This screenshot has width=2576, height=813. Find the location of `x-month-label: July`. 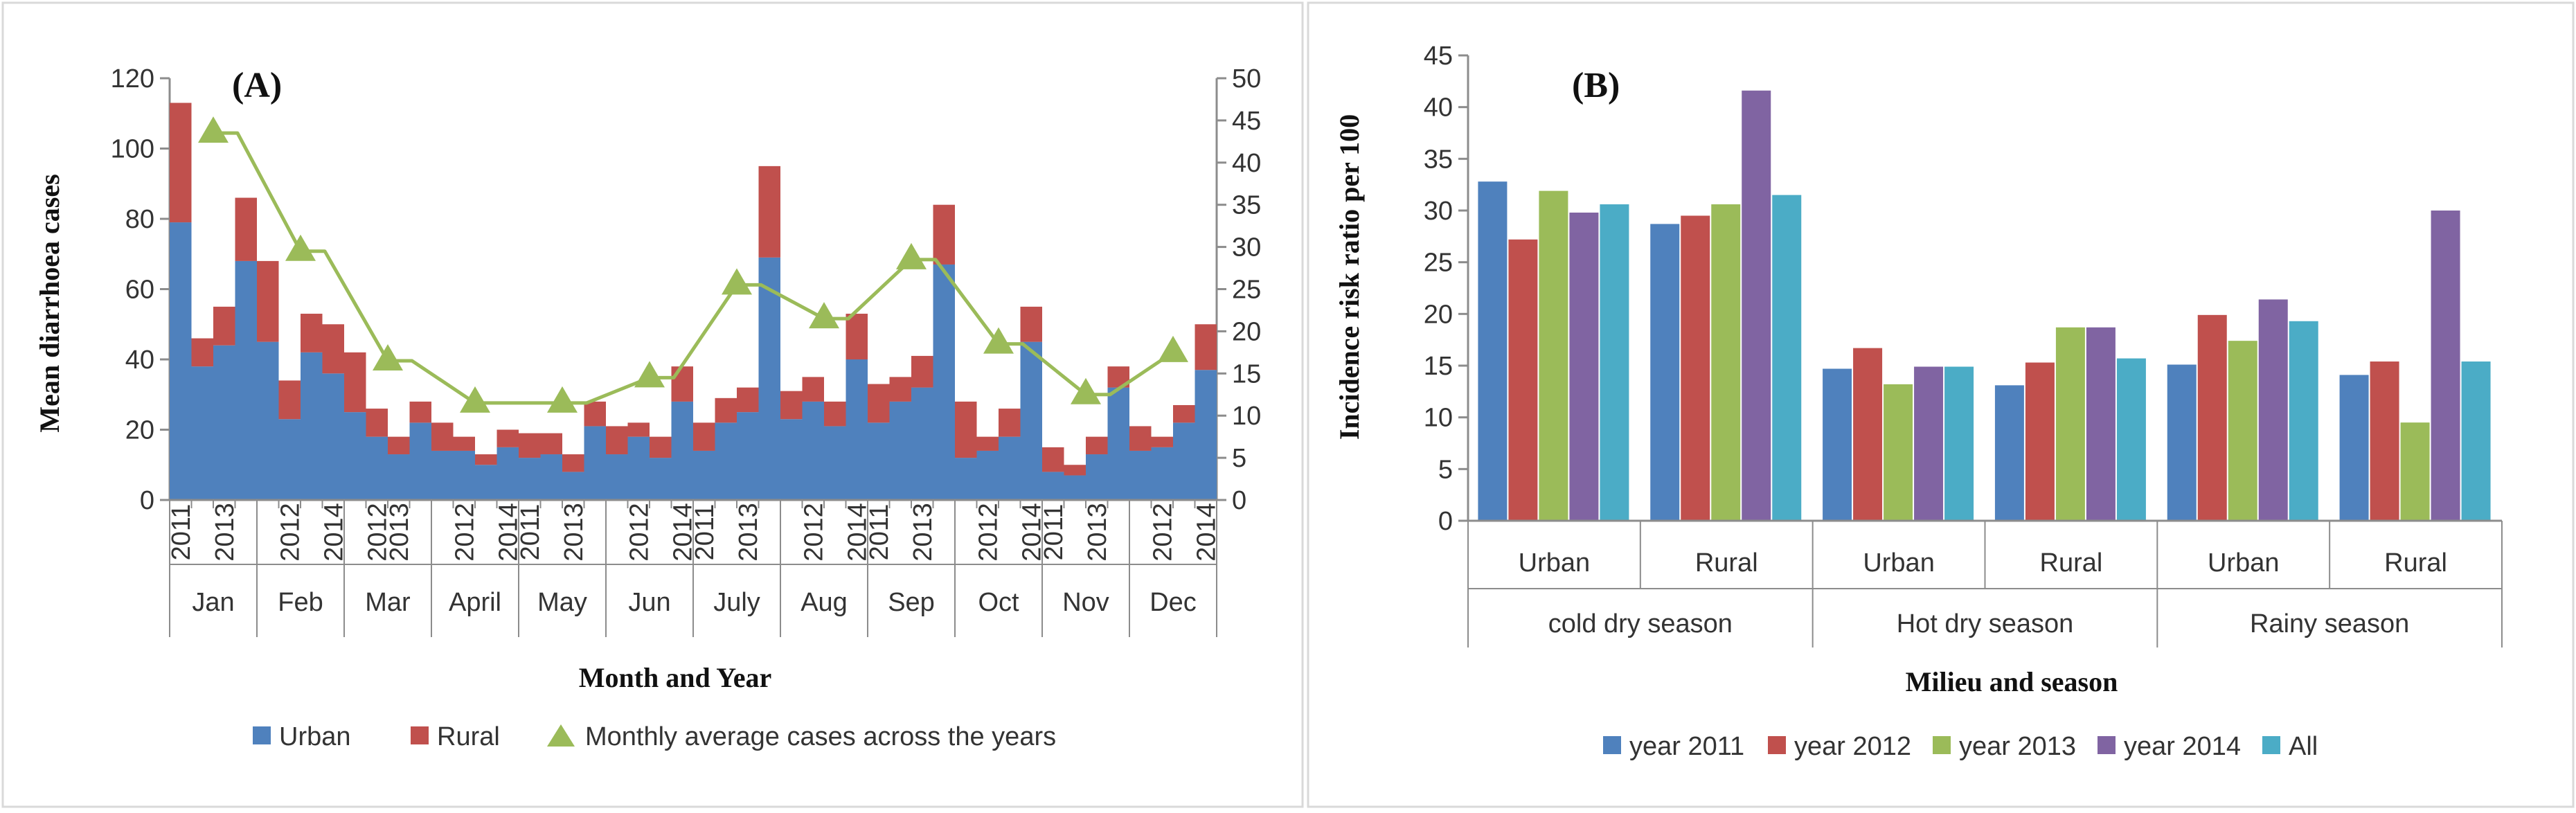

x-month-label: July is located at coordinates (737, 602).